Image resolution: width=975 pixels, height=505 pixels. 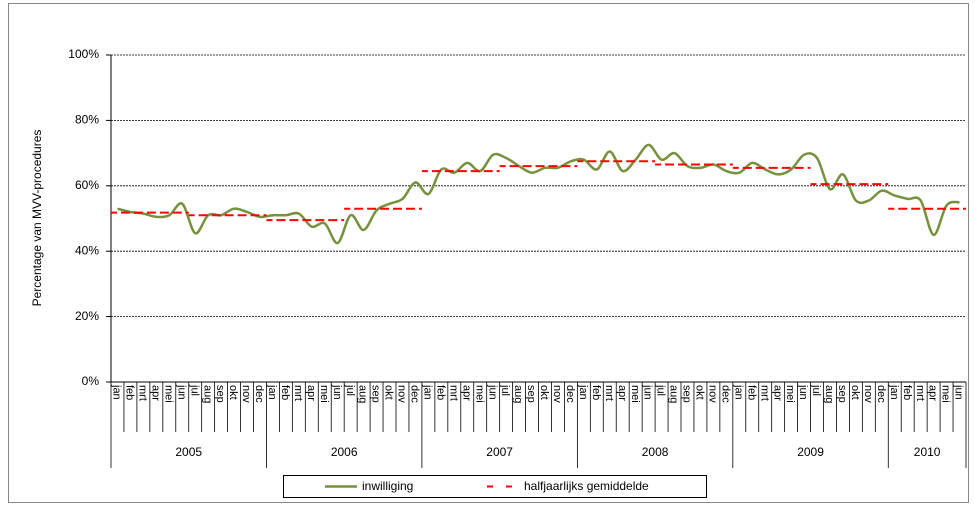 I want to click on year-label: 2009, so click(x=810, y=452).